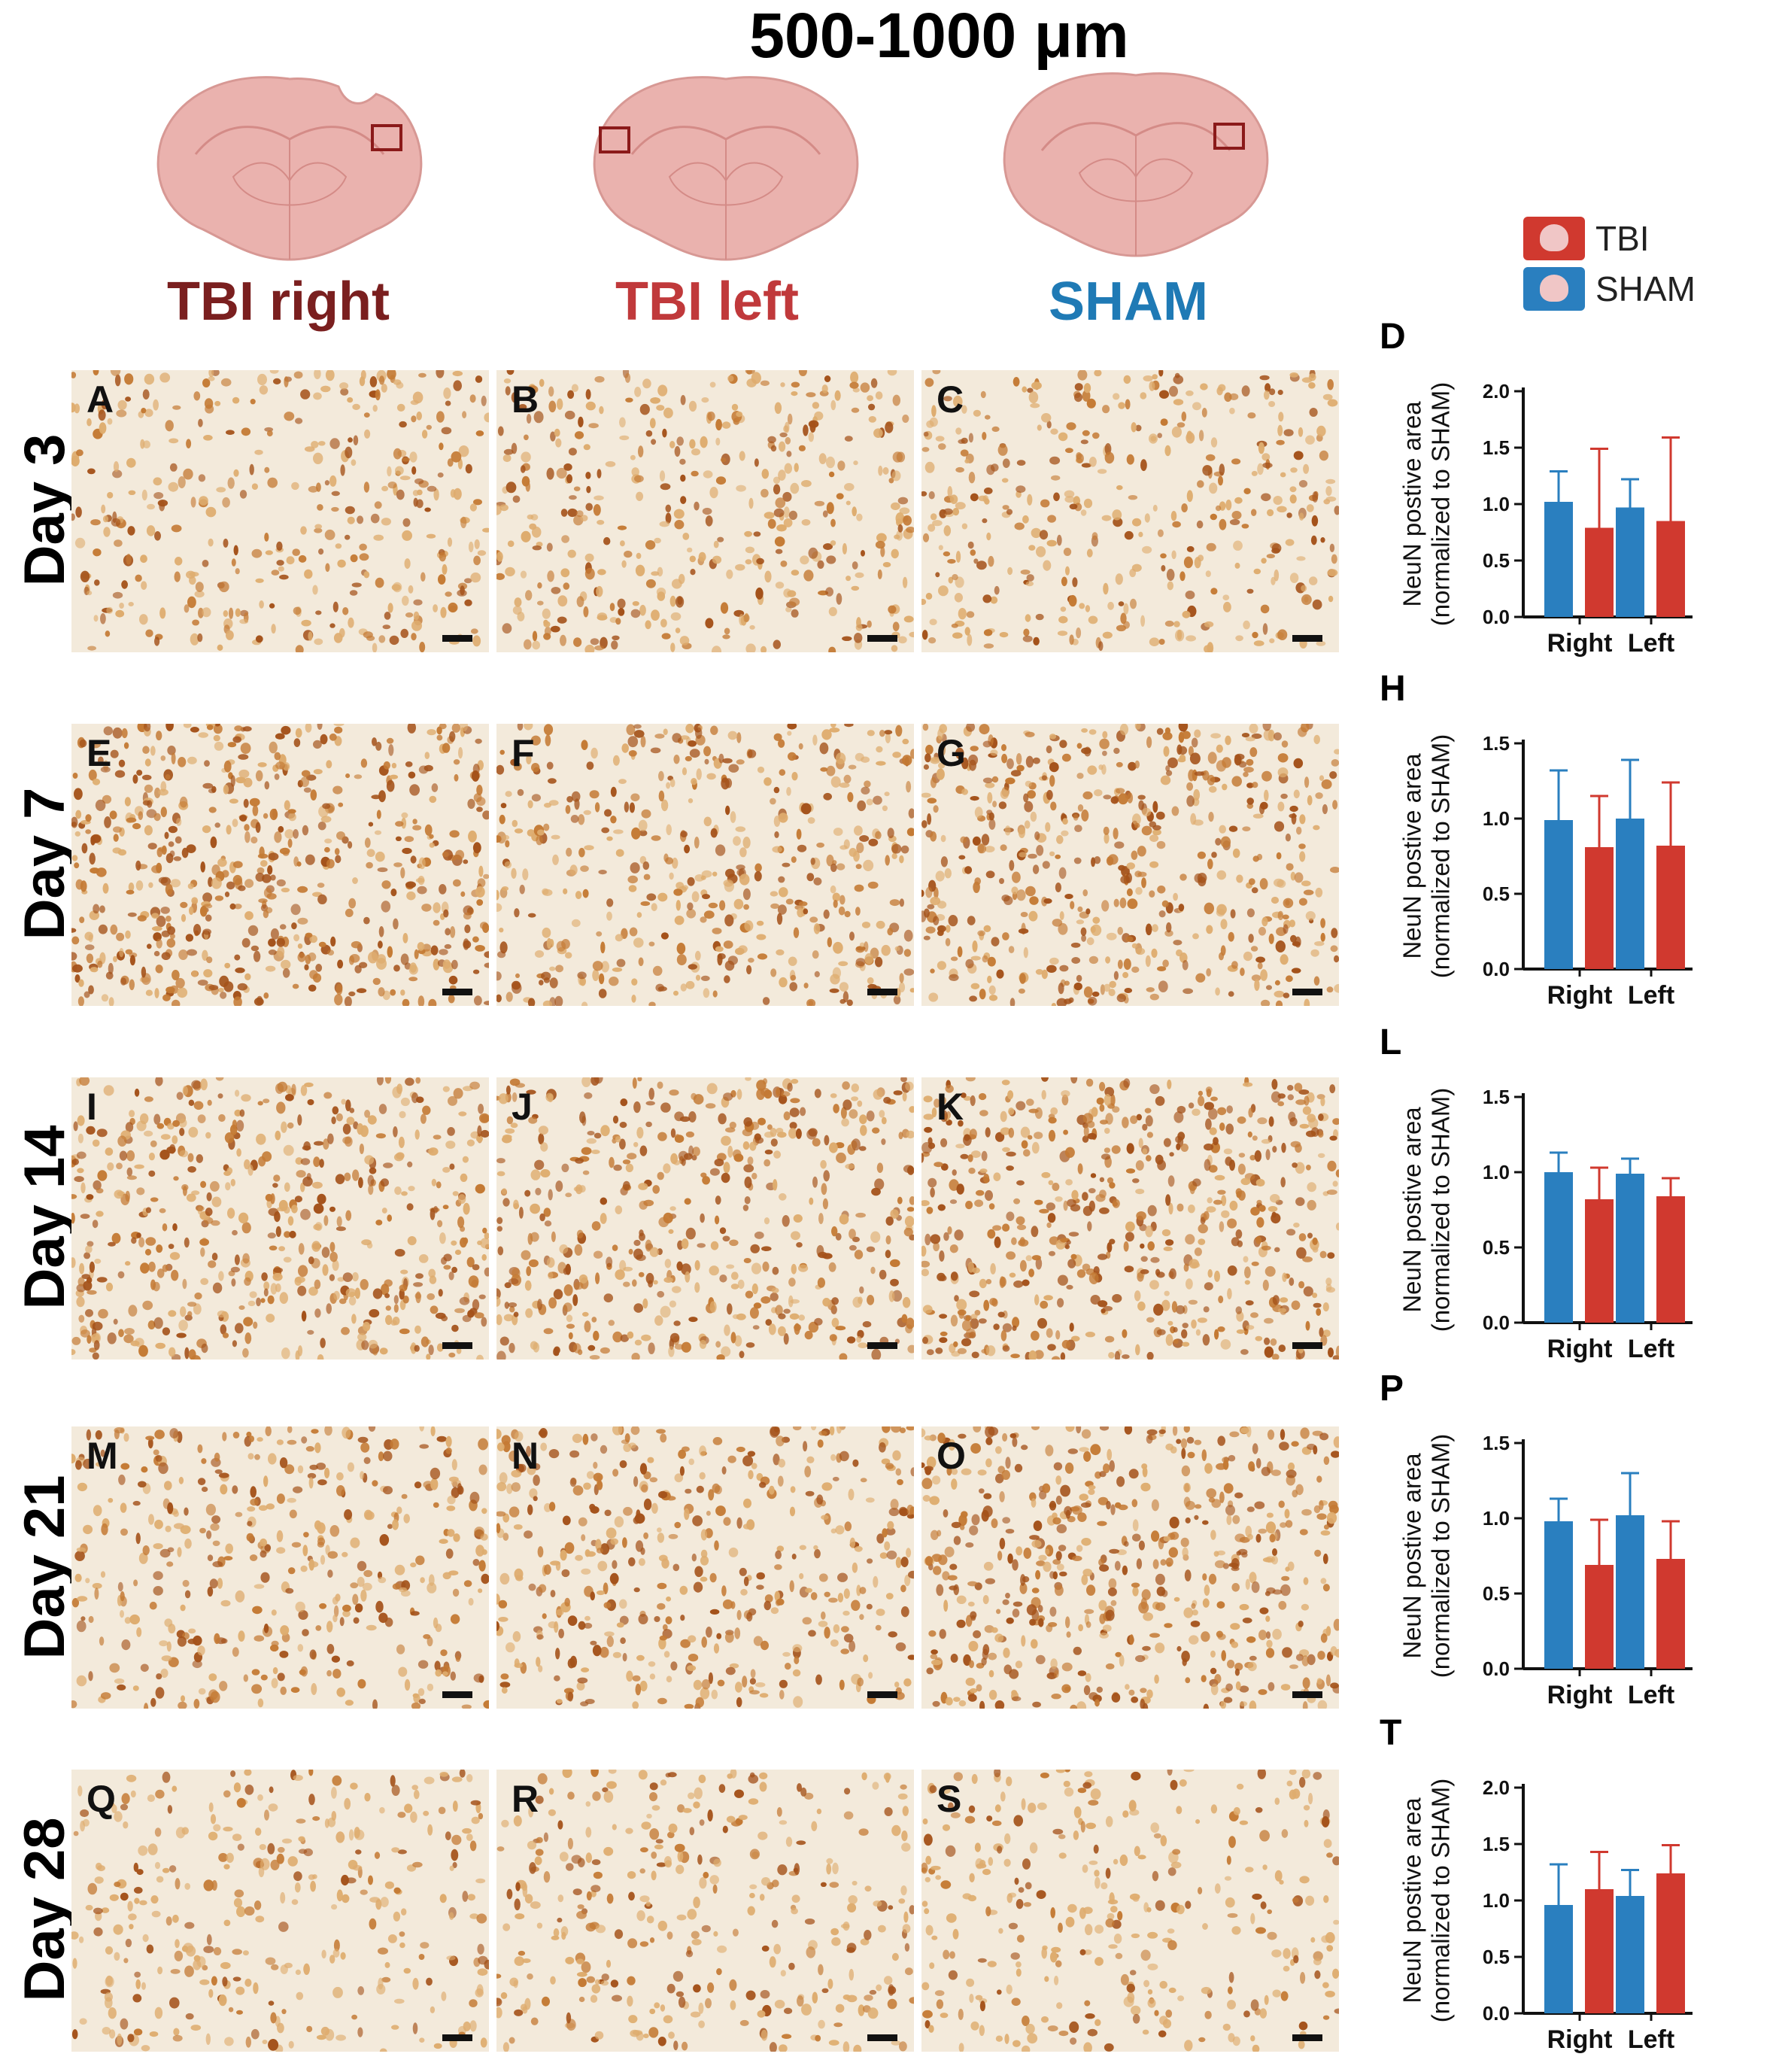 This screenshot has height=2072, width=1773. Describe the element at coordinates (45, 863) in the screenshot. I see `day-label-7: Day 7` at that location.